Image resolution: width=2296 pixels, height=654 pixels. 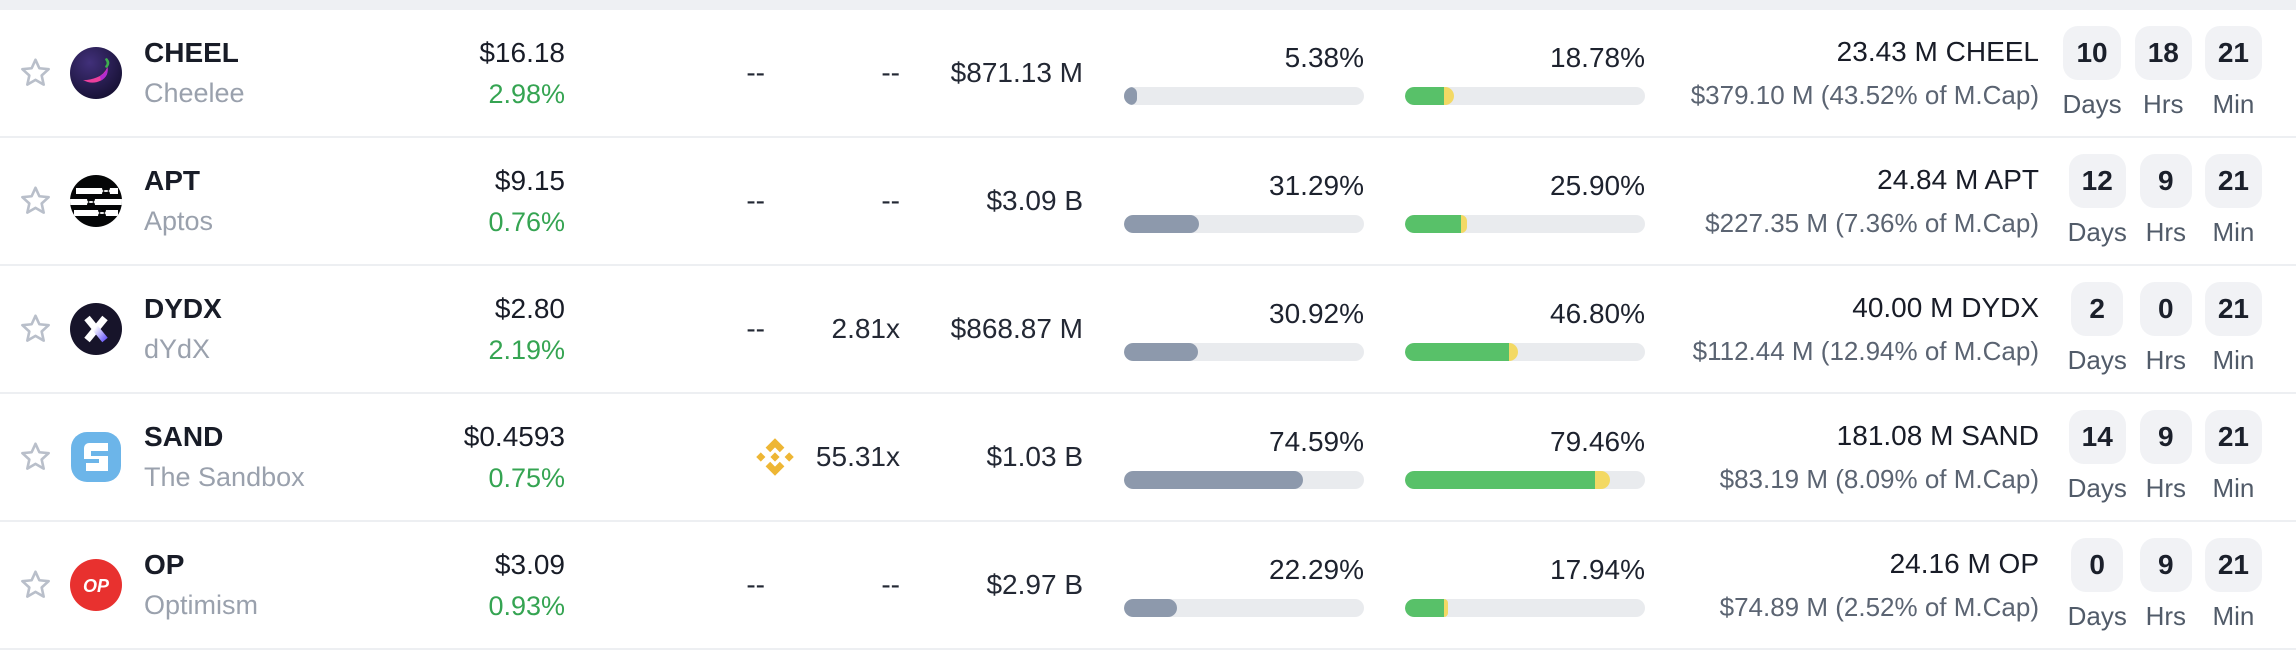 What do you see at coordinates (1937, 51) in the screenshot?
I see `next-unlock-amount: 23.43 M CHEEL` at bounding box center [1937, 51].